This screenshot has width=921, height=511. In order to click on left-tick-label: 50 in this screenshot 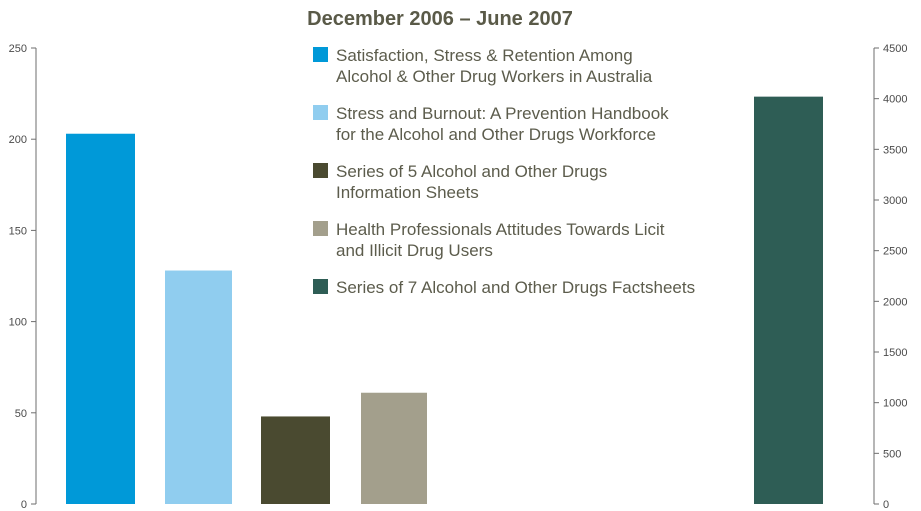, I will do `click(21, 414)`.